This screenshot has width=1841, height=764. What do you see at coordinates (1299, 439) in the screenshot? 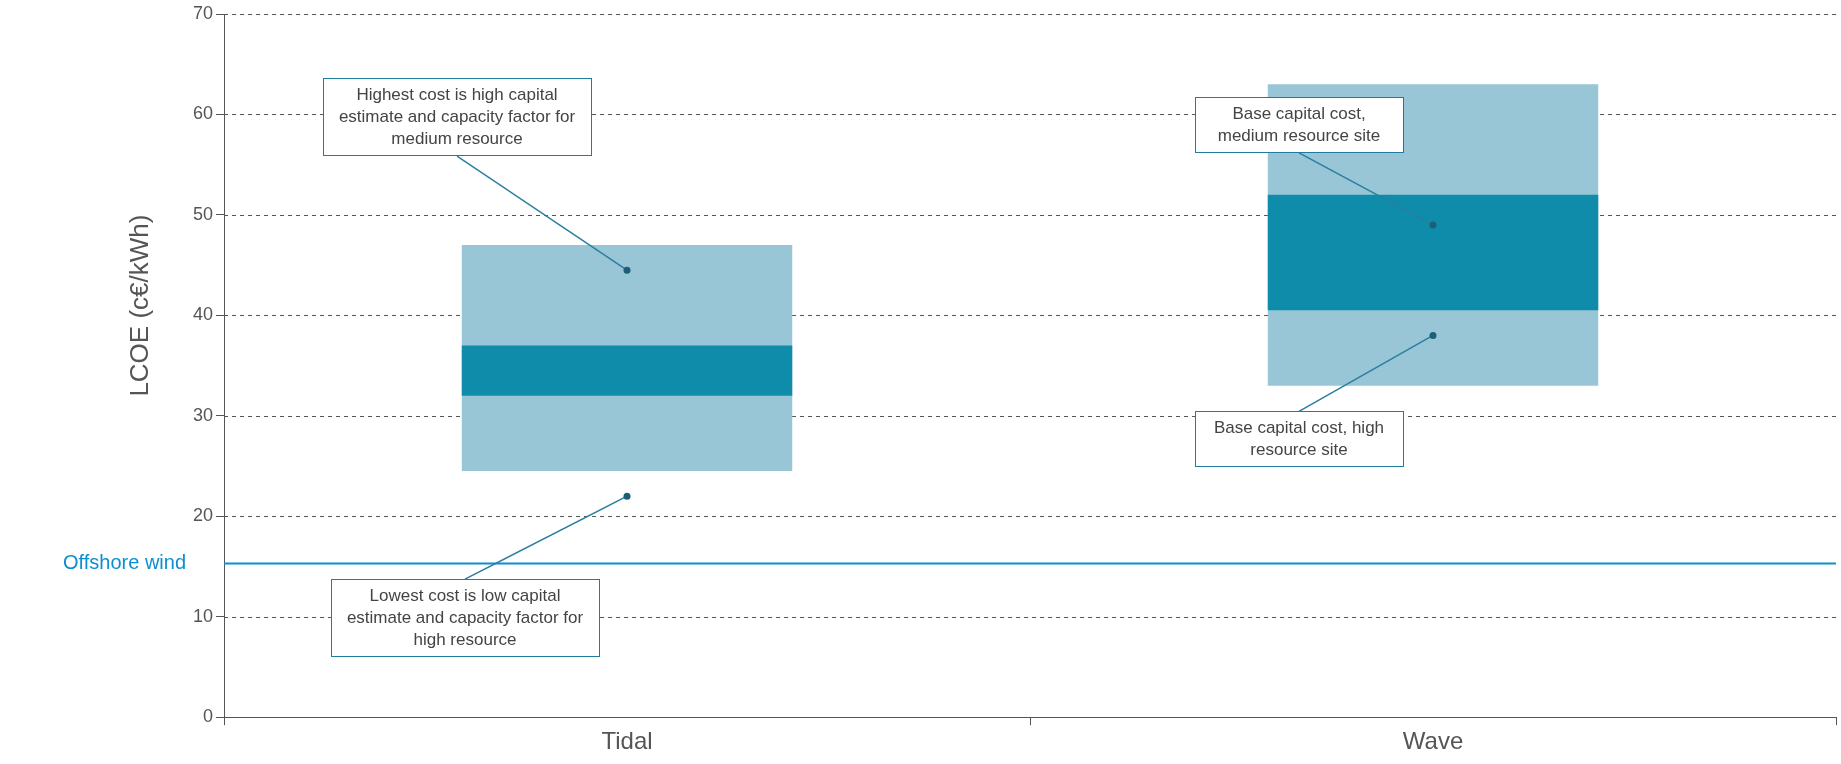
I see `annotation: Base capital cost, high resource site` at bounding box center [1299, 439].